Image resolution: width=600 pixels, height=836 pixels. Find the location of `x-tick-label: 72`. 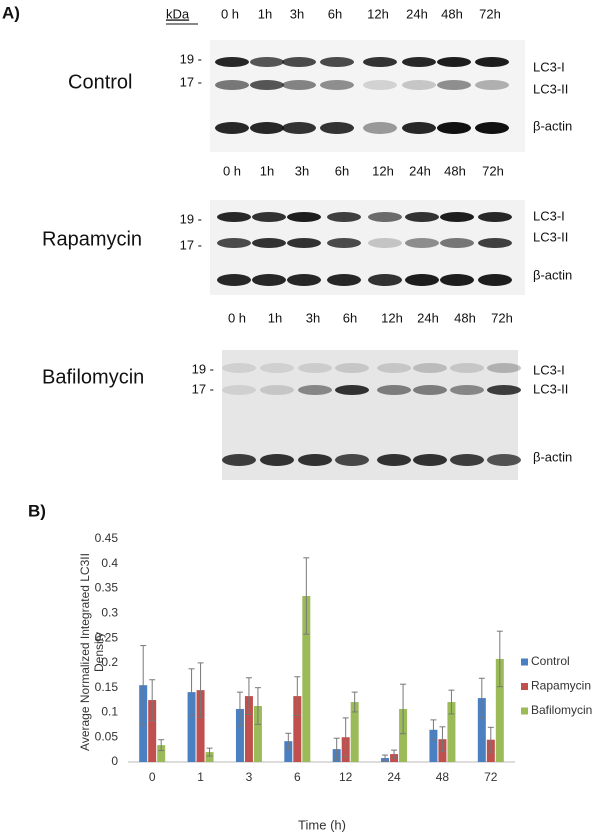

x-tick-label: 72 is located at coordinates (491, 777).